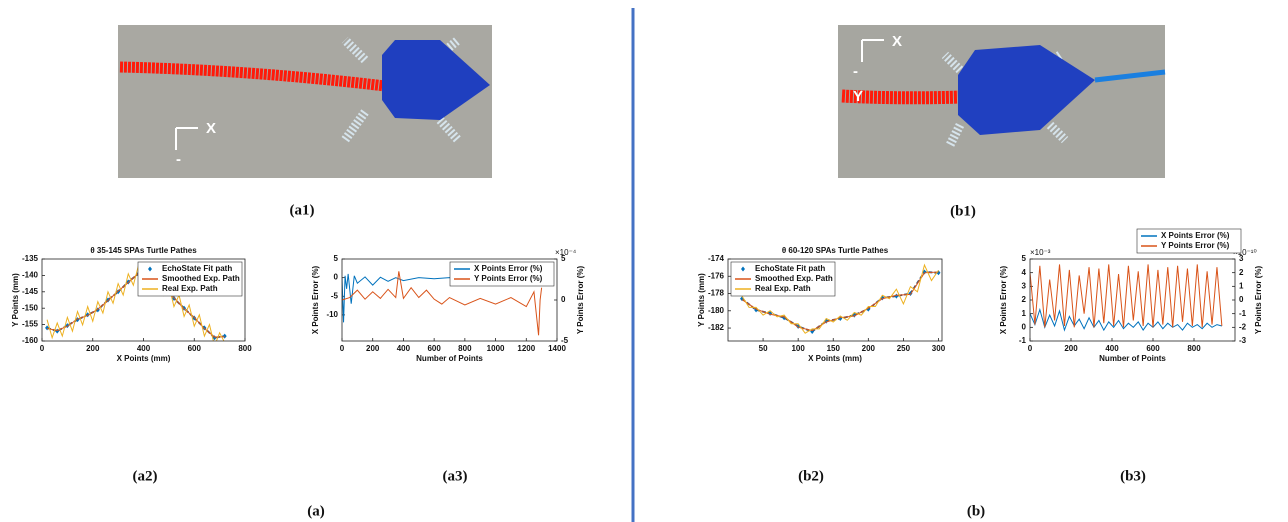 The height and width of the screenshot is (522, 1288). Describe the element at coordinates (811, 476) in the screenshot. I see `panel-label: (b2)` at that location.